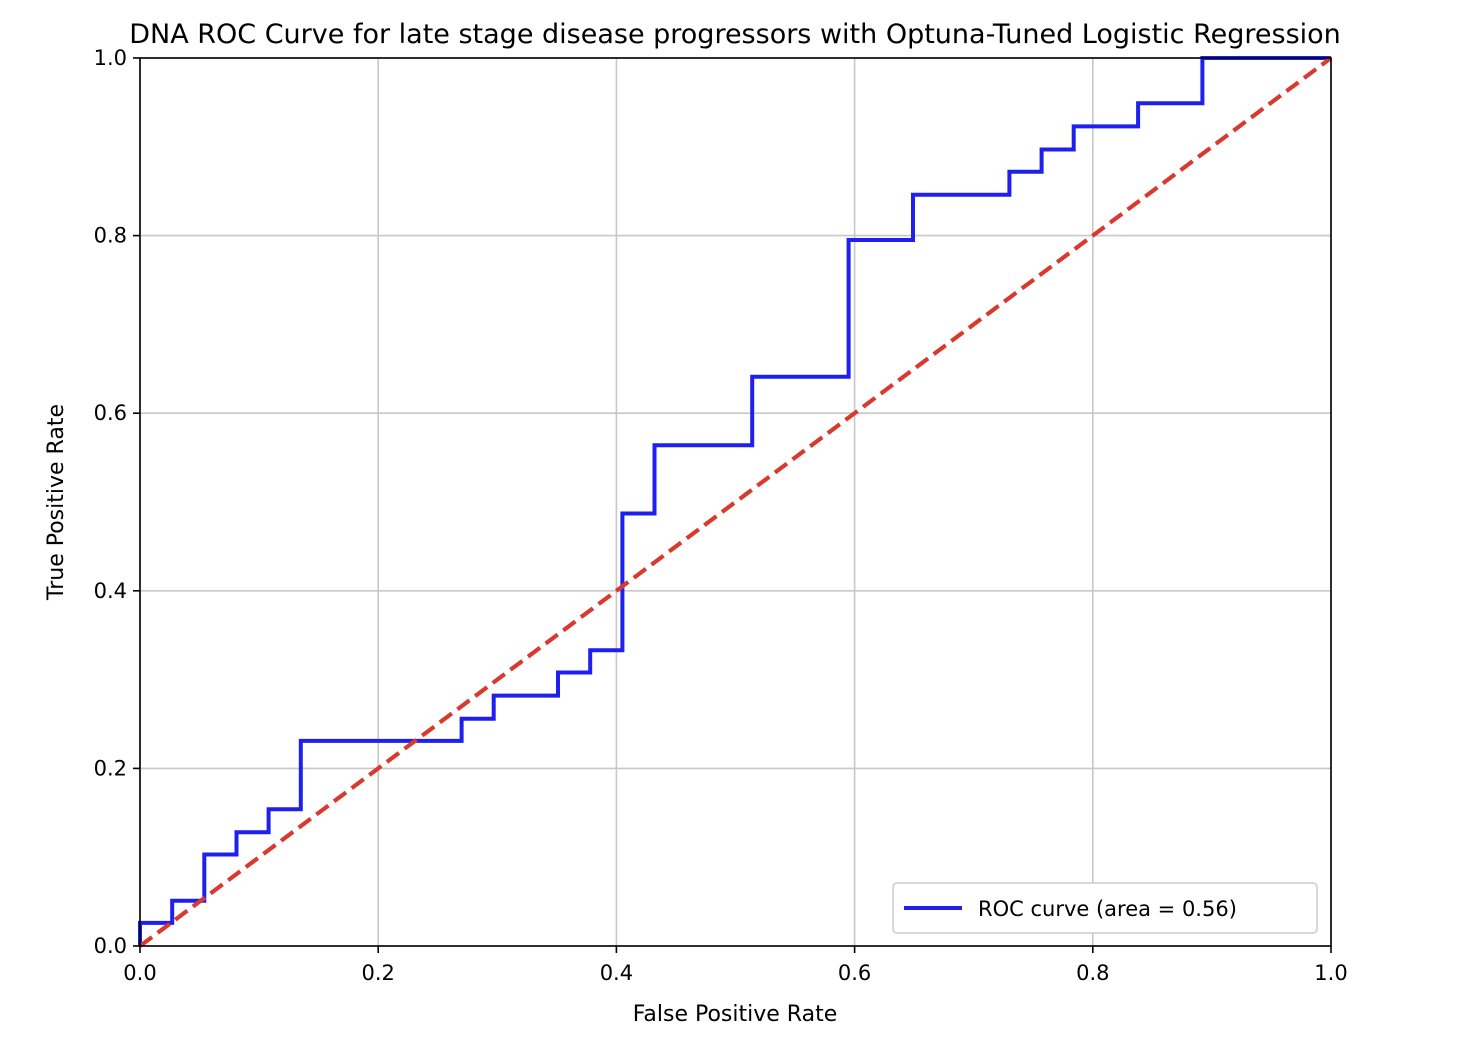 This screenshot has width=1466, height=1045. What do you see at coordinates (735, 1014) in the screenshot?
I see `x-axis-label: False Positive Rate` at bounding box center [735, 1014].